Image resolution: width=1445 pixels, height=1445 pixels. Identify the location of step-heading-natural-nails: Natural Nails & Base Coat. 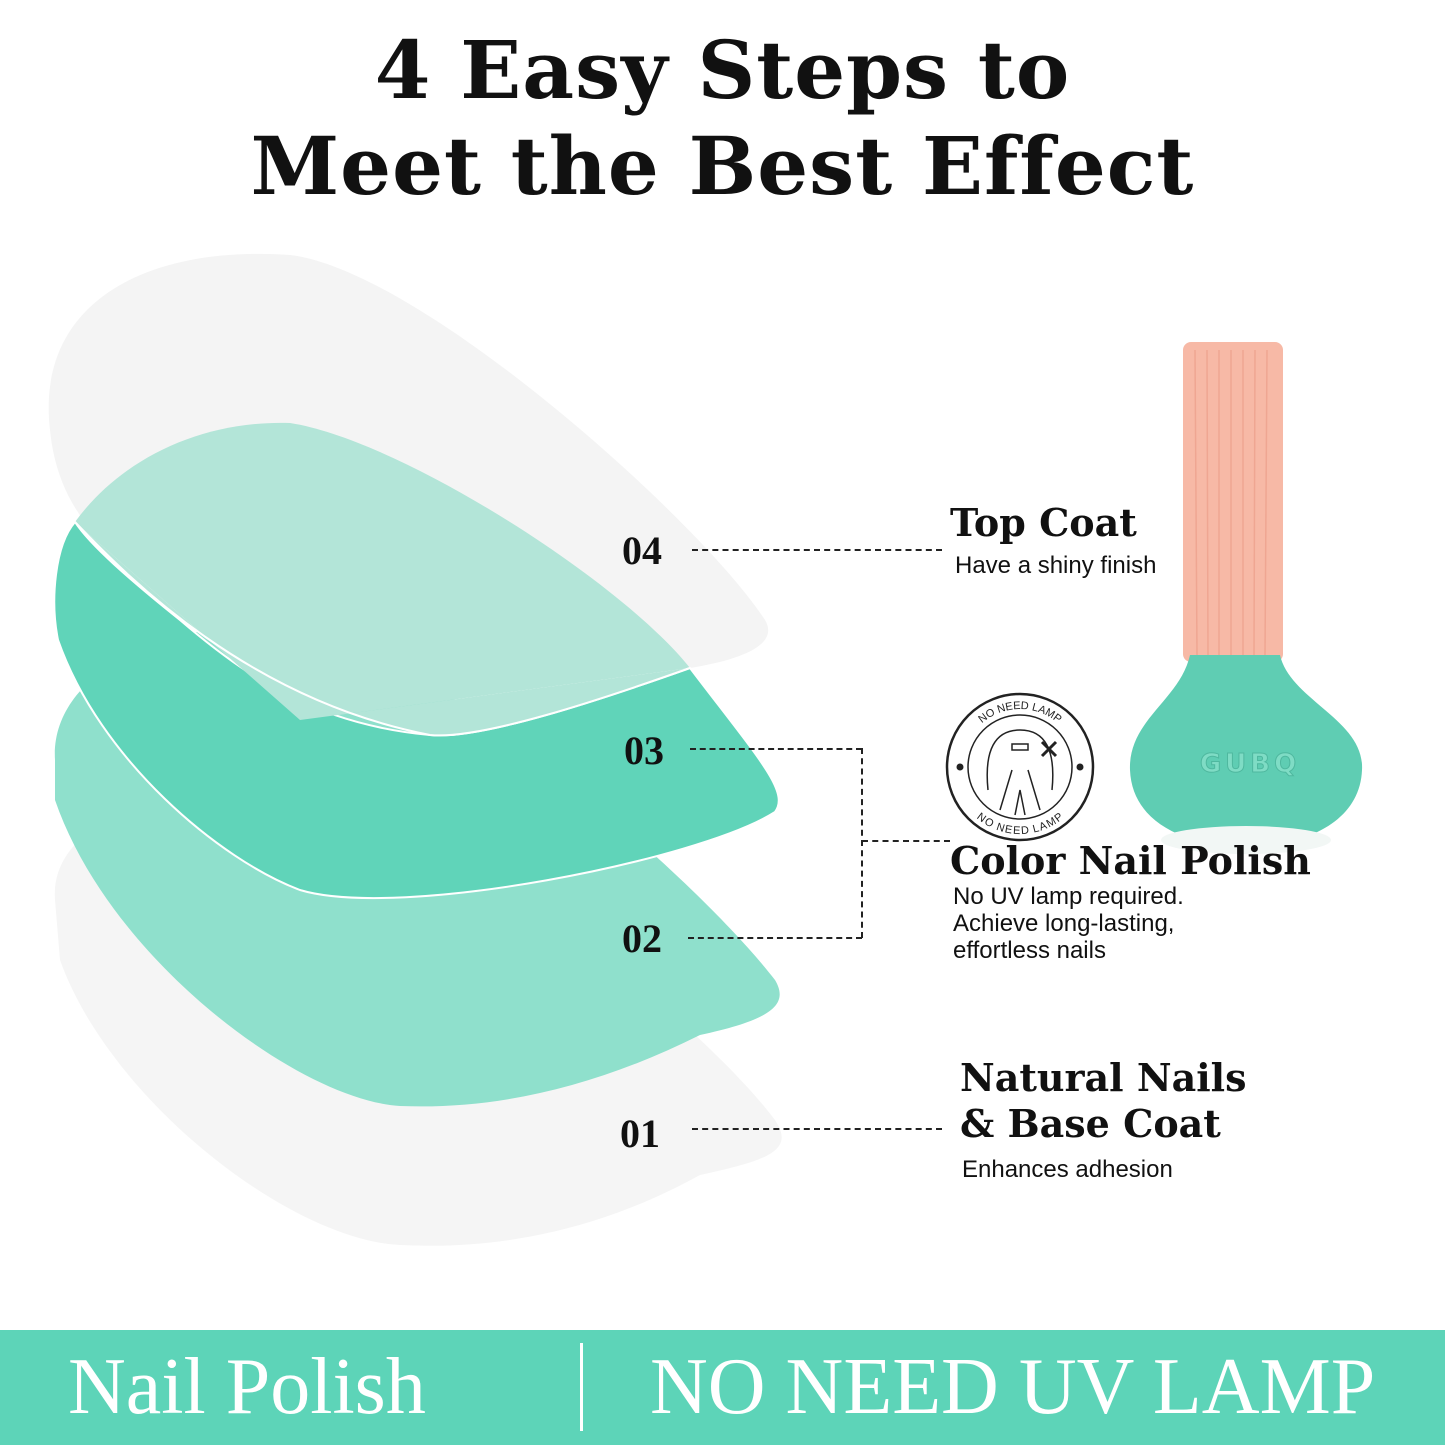
(1103, 1101).